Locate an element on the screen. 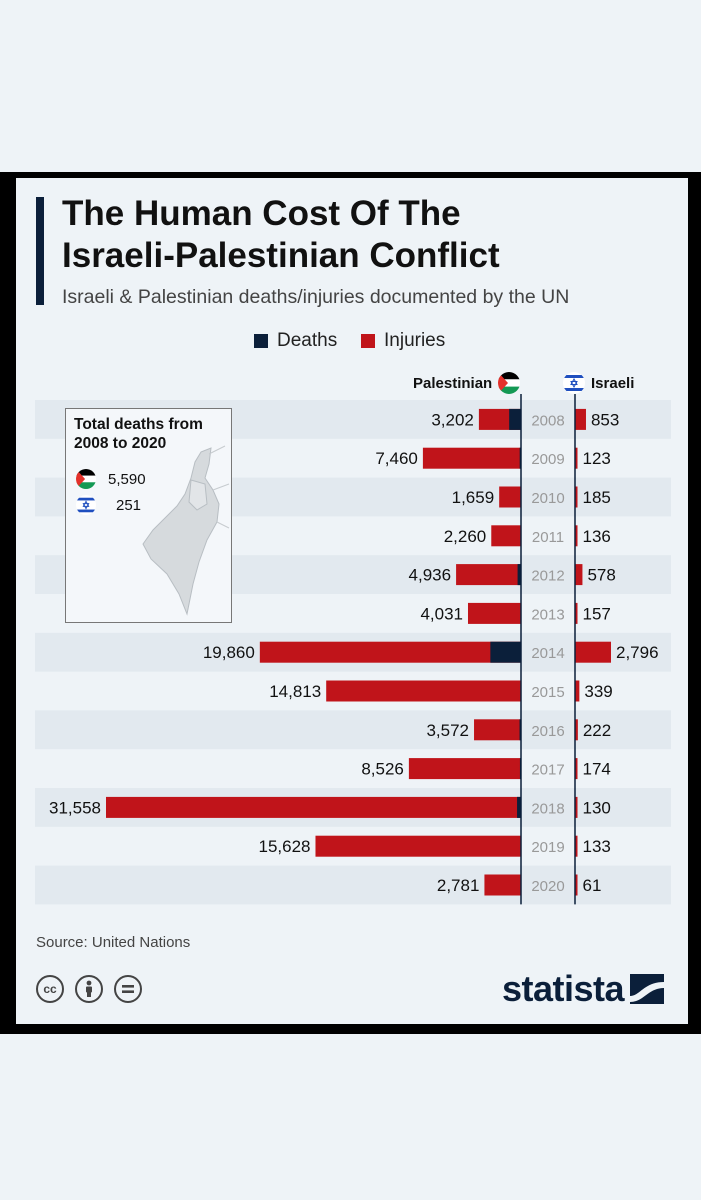 This screenshot has width=701, height=1200. year-label: 2017 is located at coordinates (547, 770).